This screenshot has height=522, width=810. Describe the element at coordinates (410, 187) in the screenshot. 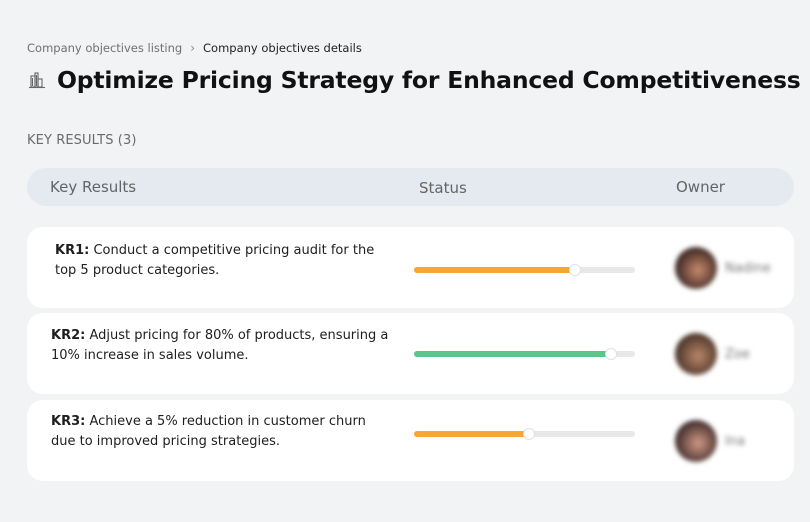

I see `table-header: Key Results Status Owner` at that location.